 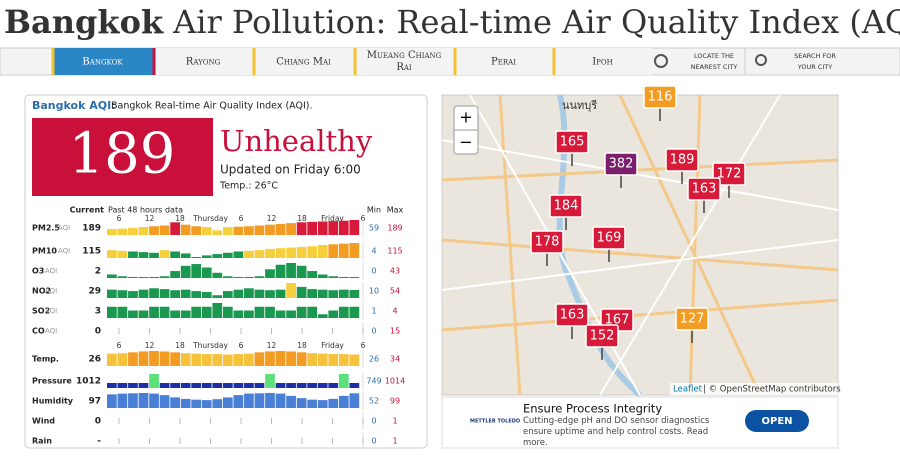 I want to click on row-name: Humidity, so click(x=53, y=401).